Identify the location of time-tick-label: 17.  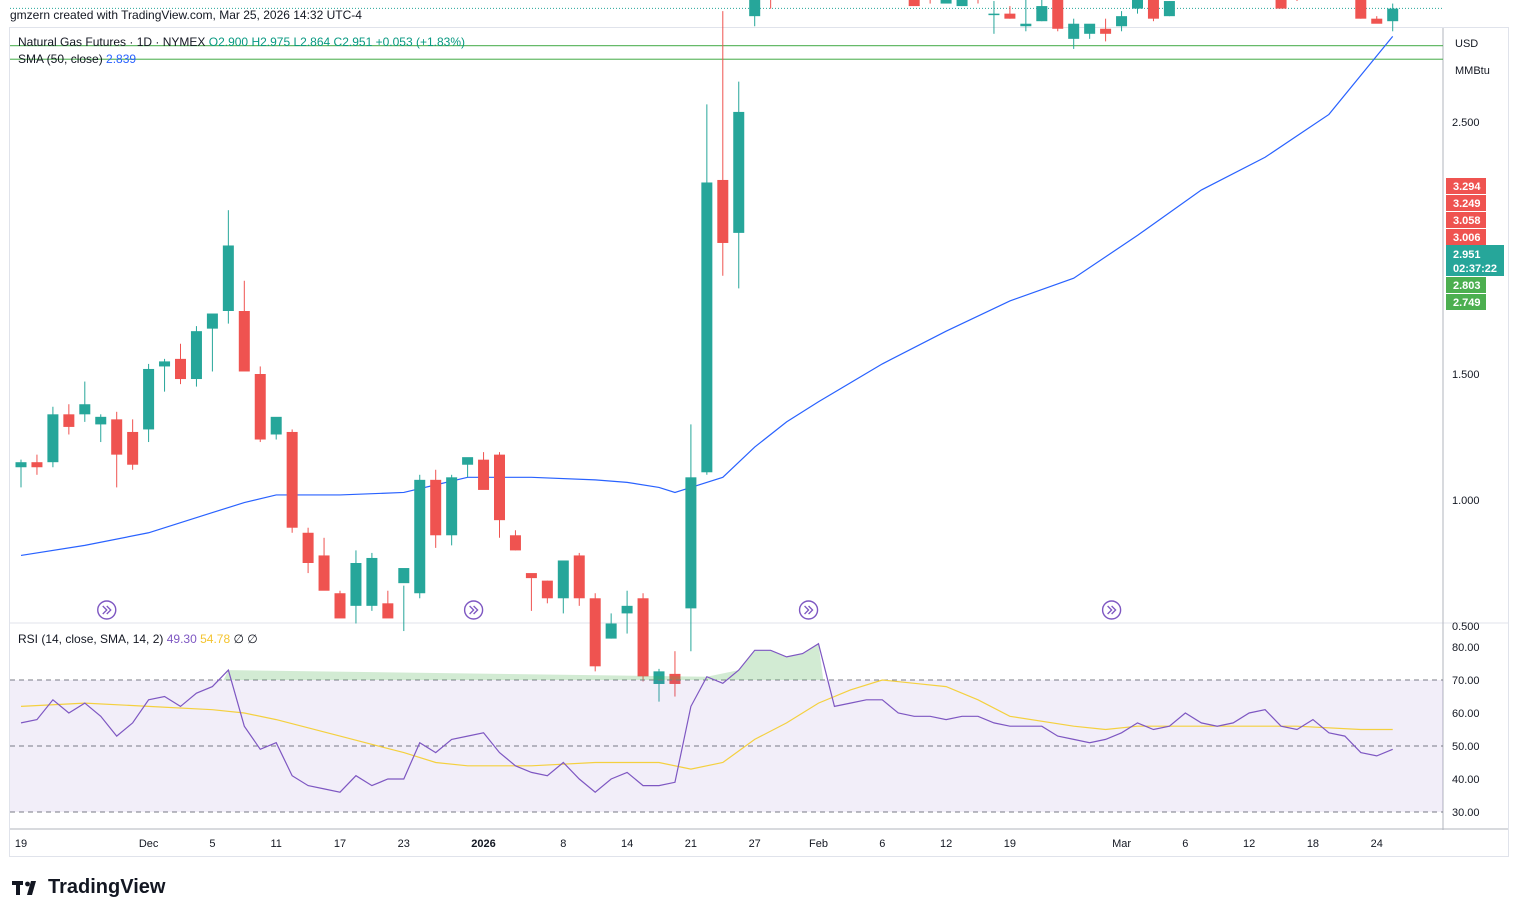
(340, 844).